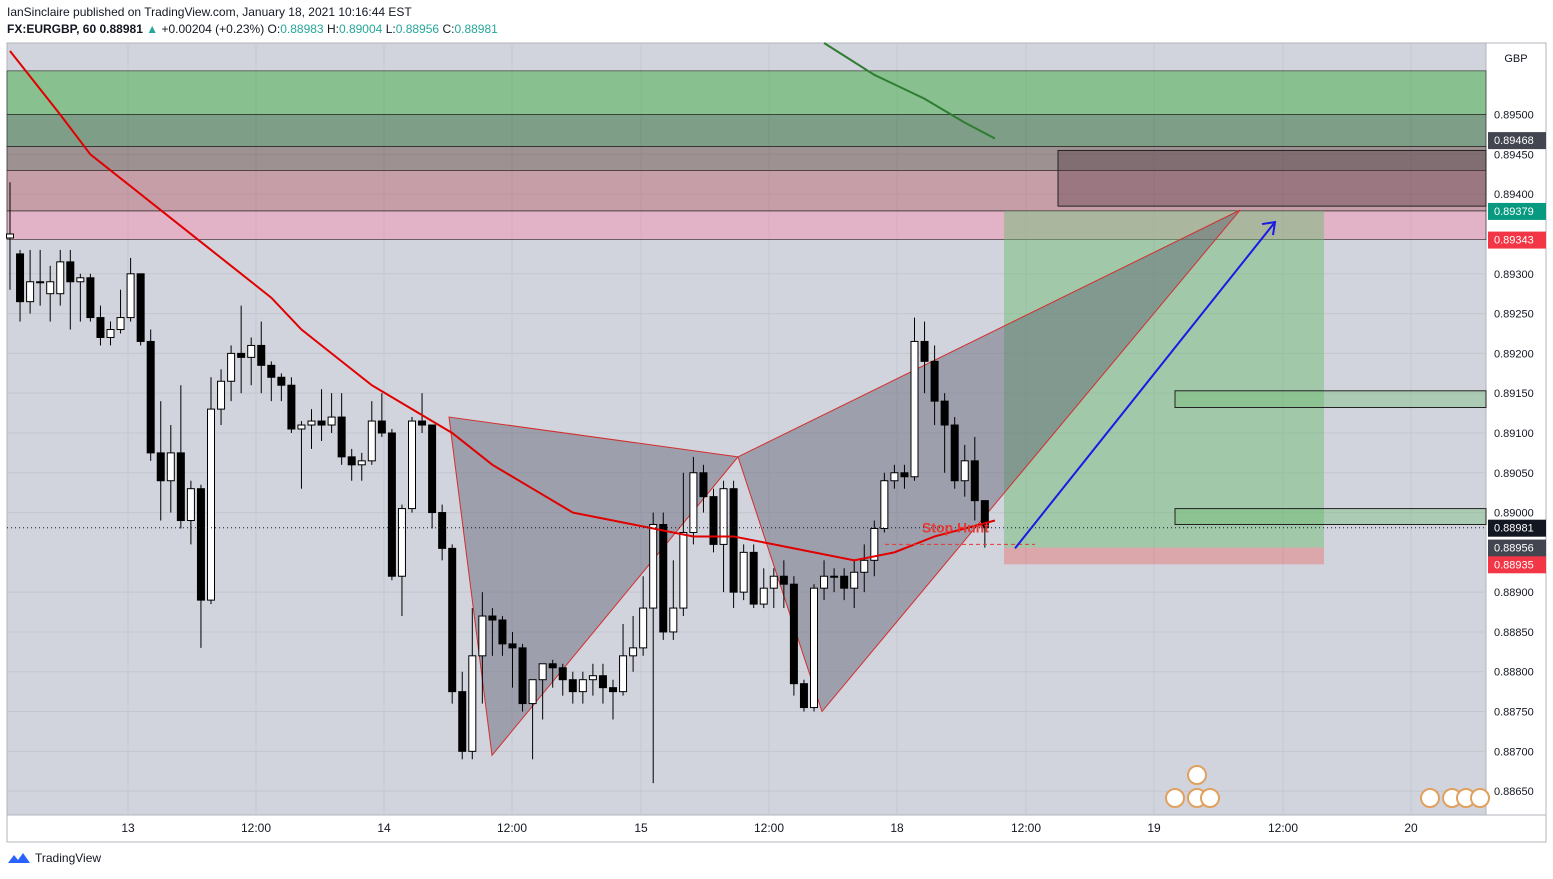  Describe the element at coordinates (1514, 141) in the screenshot. I see `price-badge-label: 0.89468` at that location.